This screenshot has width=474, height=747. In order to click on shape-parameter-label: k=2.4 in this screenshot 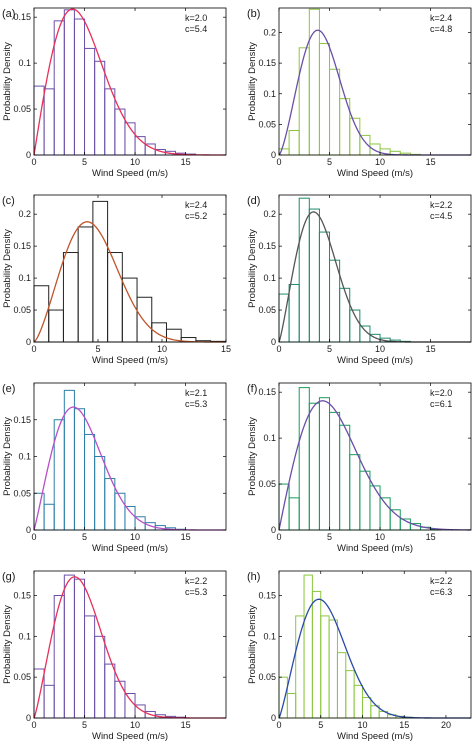, I will do `click(441, 18)`.